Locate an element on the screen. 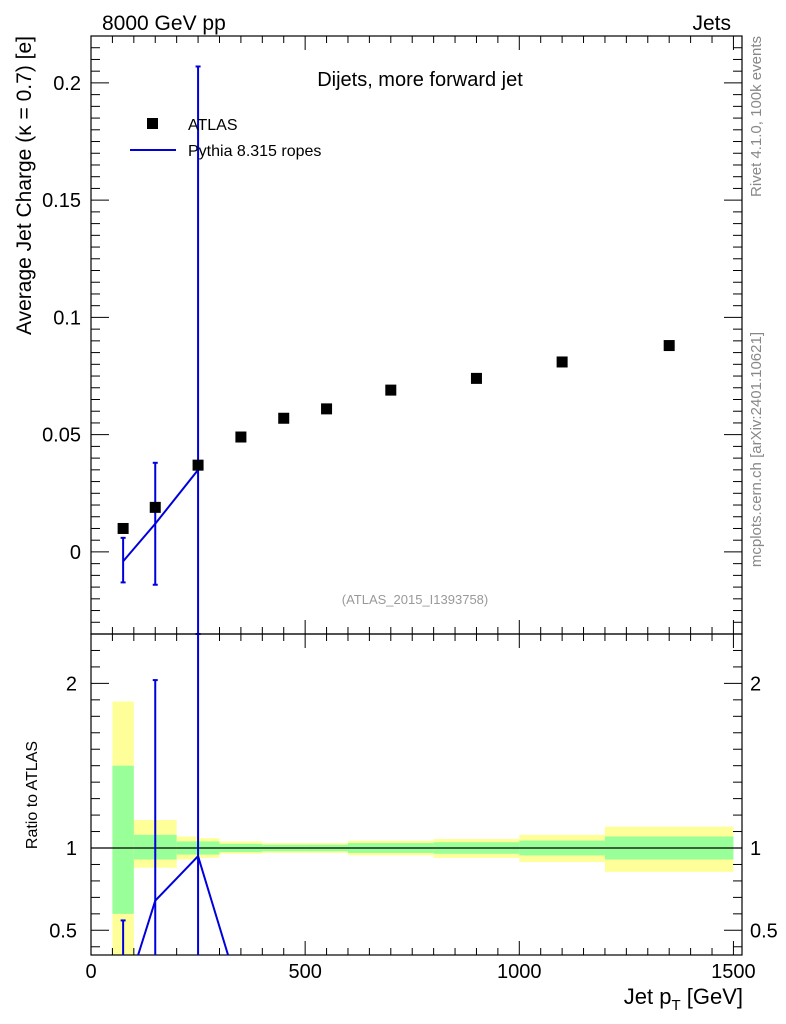  legend-label-pythia: Pythia 8.315 ropes is located at coordinates (254, 151).